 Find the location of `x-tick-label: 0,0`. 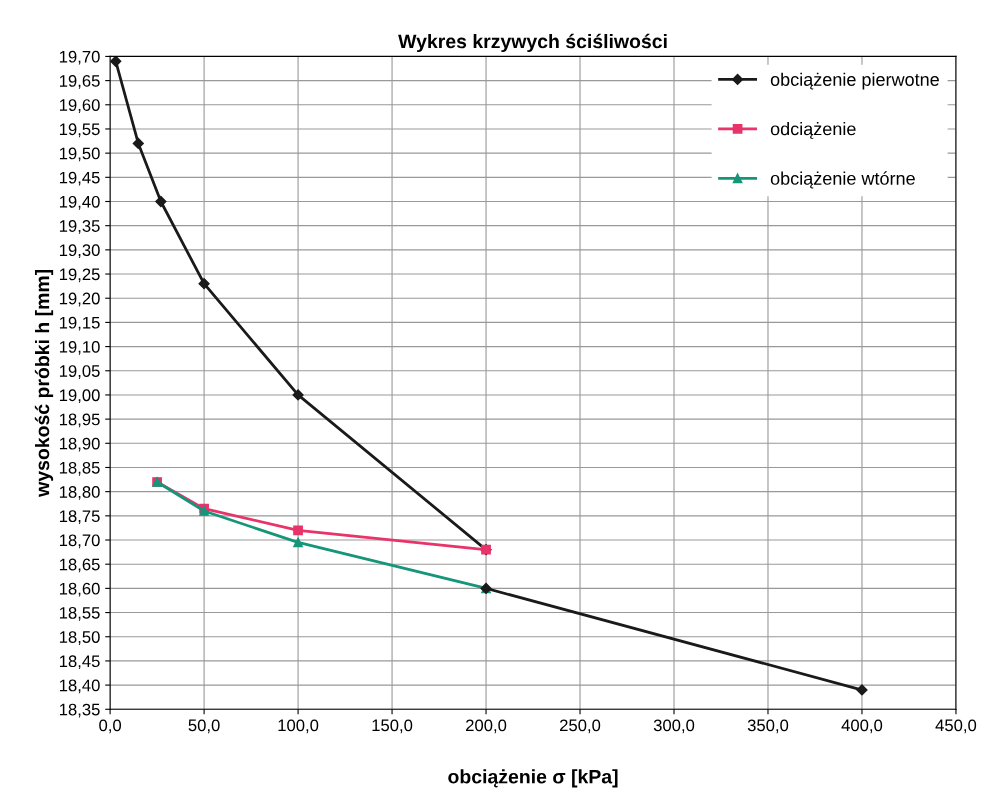

x-tick-label: 0,0 is located at coordinates (110, 726).